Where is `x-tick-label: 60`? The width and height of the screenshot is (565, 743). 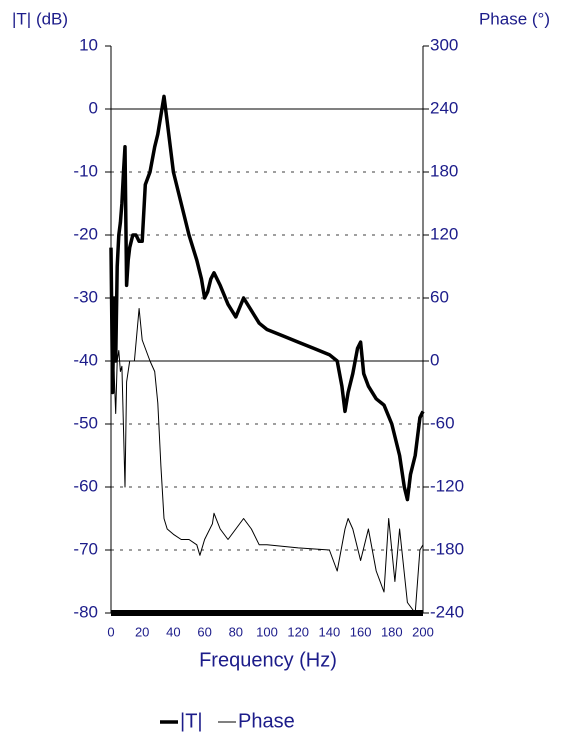 x-tick-label: 60 is located at coordinates (204, 631).